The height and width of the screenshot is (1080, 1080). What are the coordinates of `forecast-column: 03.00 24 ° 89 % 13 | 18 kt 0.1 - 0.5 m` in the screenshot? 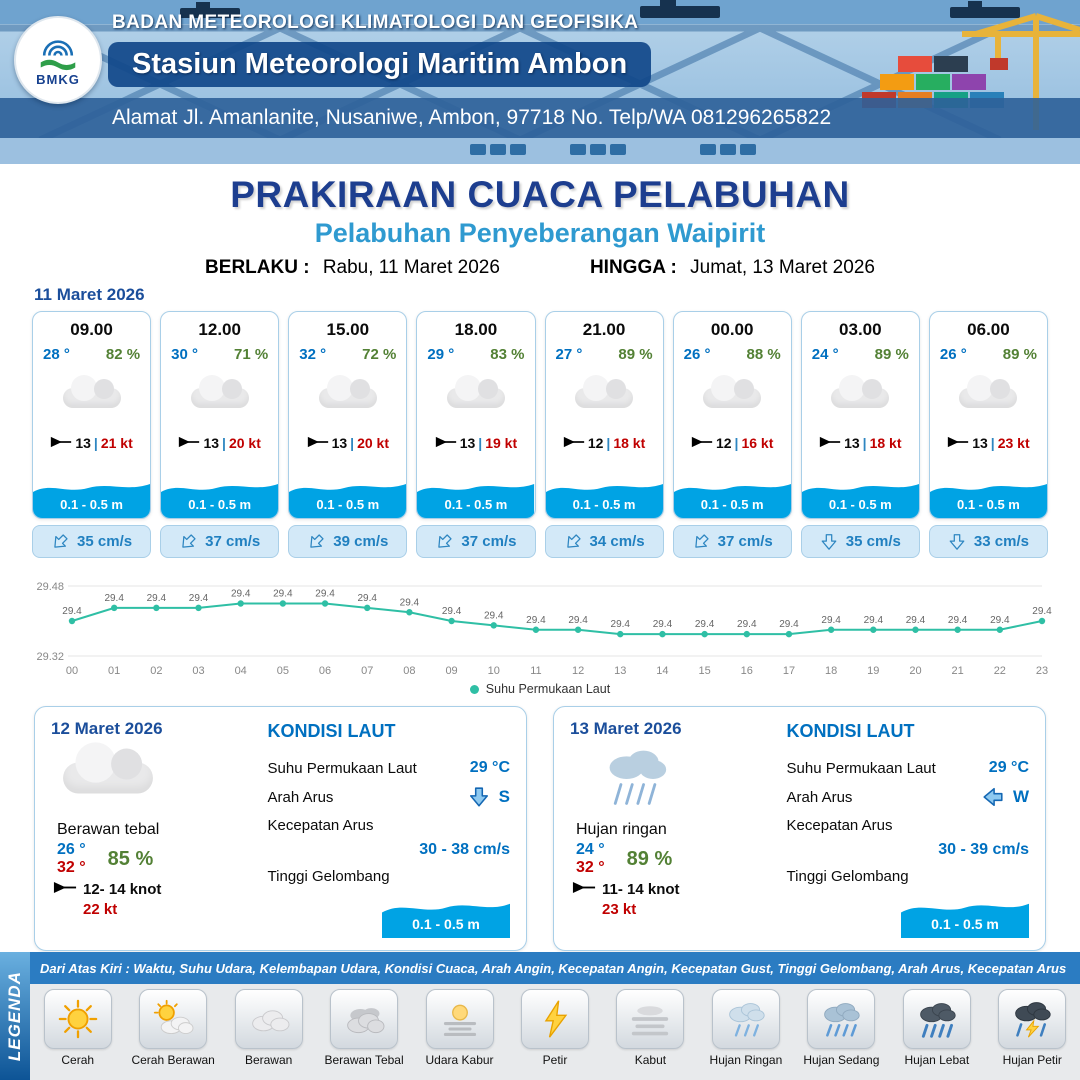 It's located at (860, 434).